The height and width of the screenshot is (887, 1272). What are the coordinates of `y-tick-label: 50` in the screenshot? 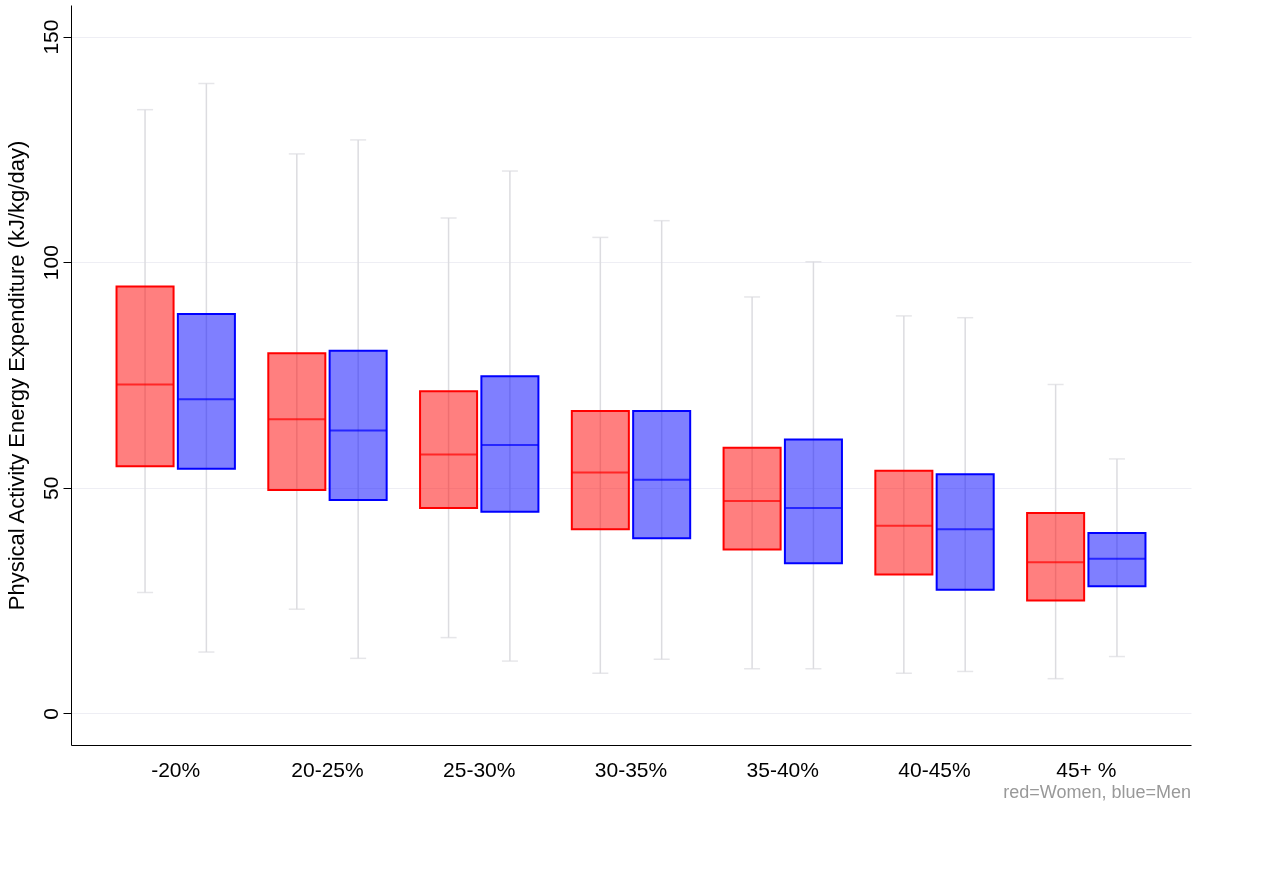 It's located at (50, 488).